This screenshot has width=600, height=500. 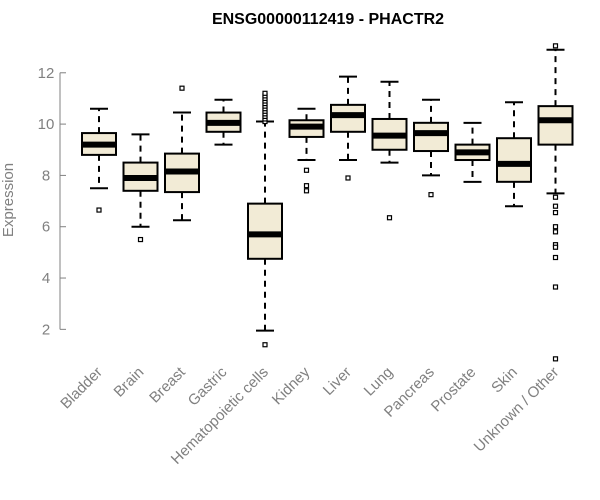 I want to click on y-tick-label: 10, so click(x=46, y=124).